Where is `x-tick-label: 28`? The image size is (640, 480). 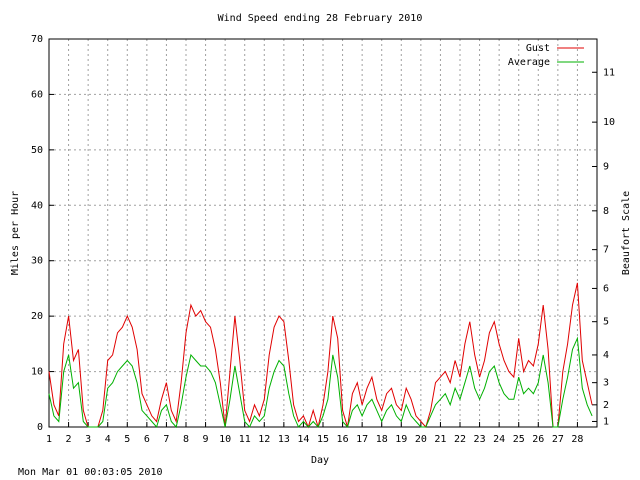
x-tick-label: 28 is located at coordinates (577, 439).